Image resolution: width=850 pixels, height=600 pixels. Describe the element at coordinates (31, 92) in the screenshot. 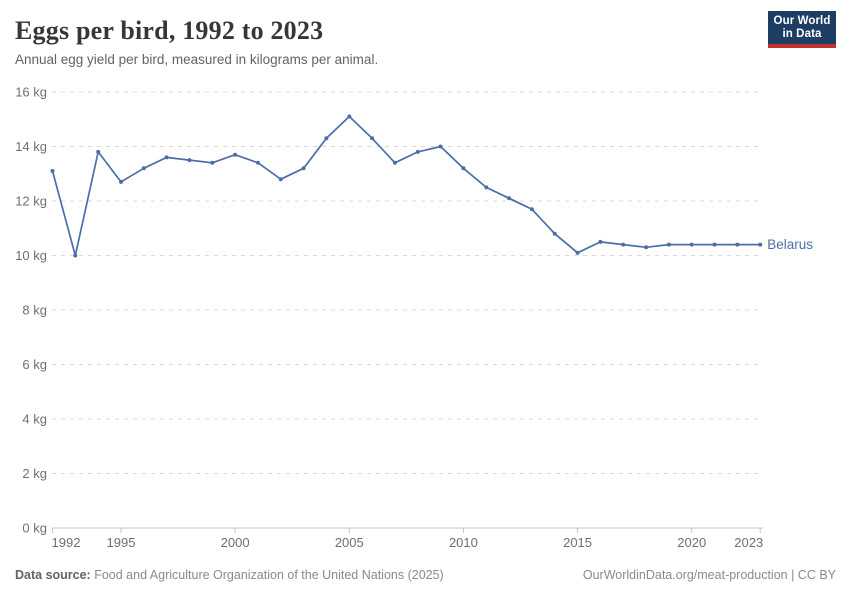

I see `y-tick-label: 16 kg` at that location.